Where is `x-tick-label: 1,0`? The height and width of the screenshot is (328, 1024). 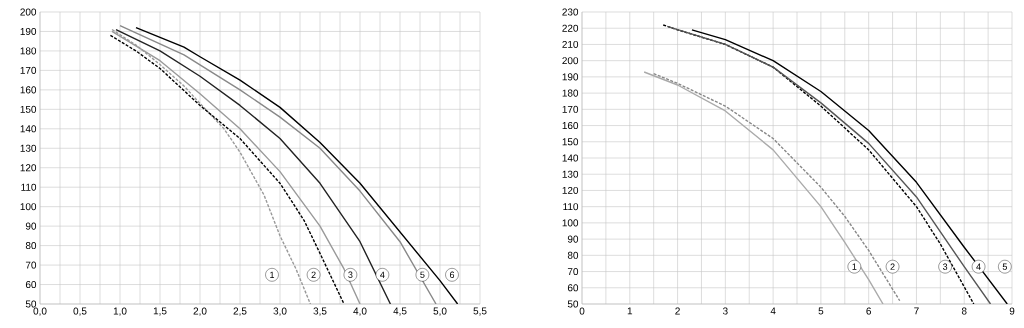 x-tick-label: 1,0 is located at coordinates (120, 311).